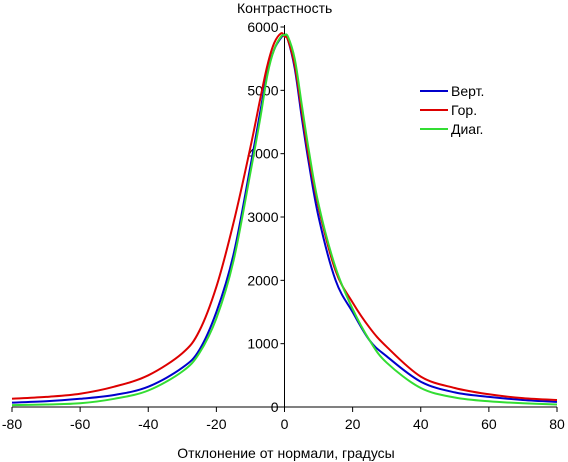 The image size is (568, 462). What do you see at coordinates (148, 424) in the screenshot?
I see `x-tick-label: -40` at bounding box center [148, 424].